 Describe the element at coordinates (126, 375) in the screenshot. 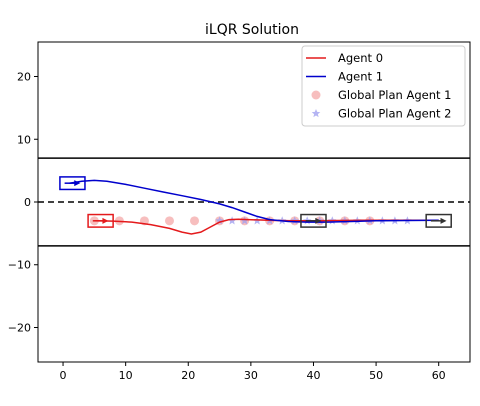

I see `x-tick-label: 10` at that location.